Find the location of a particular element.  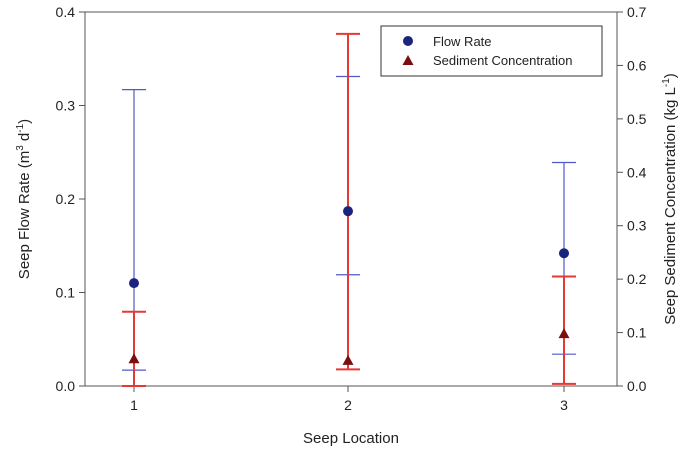

y-tick-label: 0.1 is located at coordinates (66, 293).